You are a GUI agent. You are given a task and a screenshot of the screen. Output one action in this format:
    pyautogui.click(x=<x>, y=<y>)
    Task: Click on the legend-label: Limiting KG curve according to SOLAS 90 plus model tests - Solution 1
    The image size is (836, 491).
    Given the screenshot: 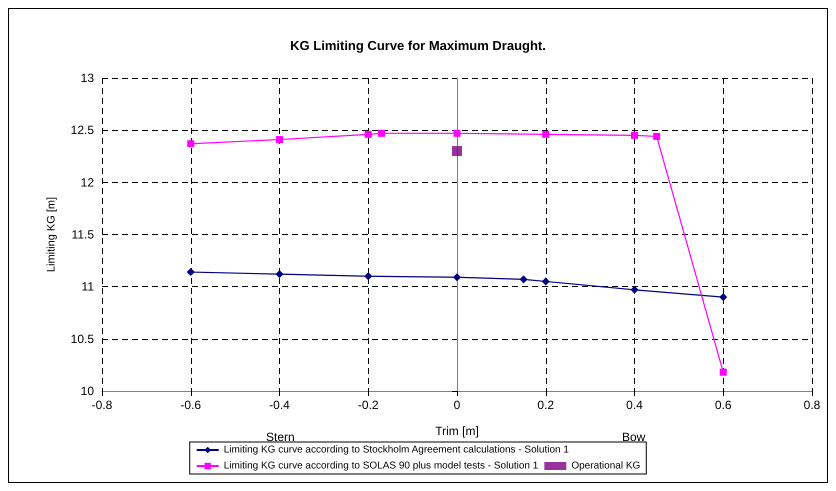 What is the action you would take?
    pyautogui.click(x=381, y=466)
    